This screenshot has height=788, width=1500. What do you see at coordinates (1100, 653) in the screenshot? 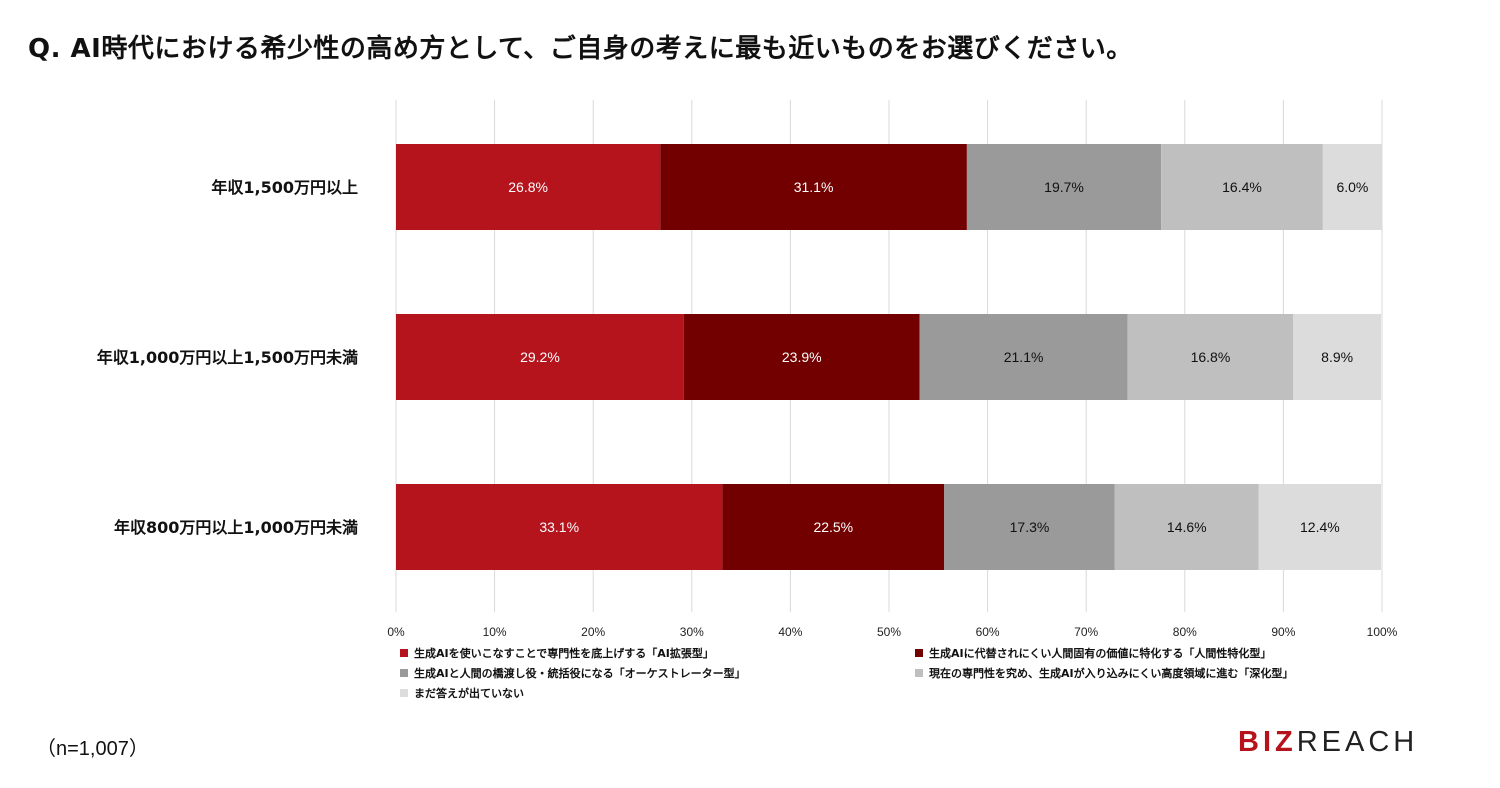
I see `legend-label: 生成AIに代替されにくい人間固有の価値に特化する「人間性特化型」` at bounding box center [1100, 653].